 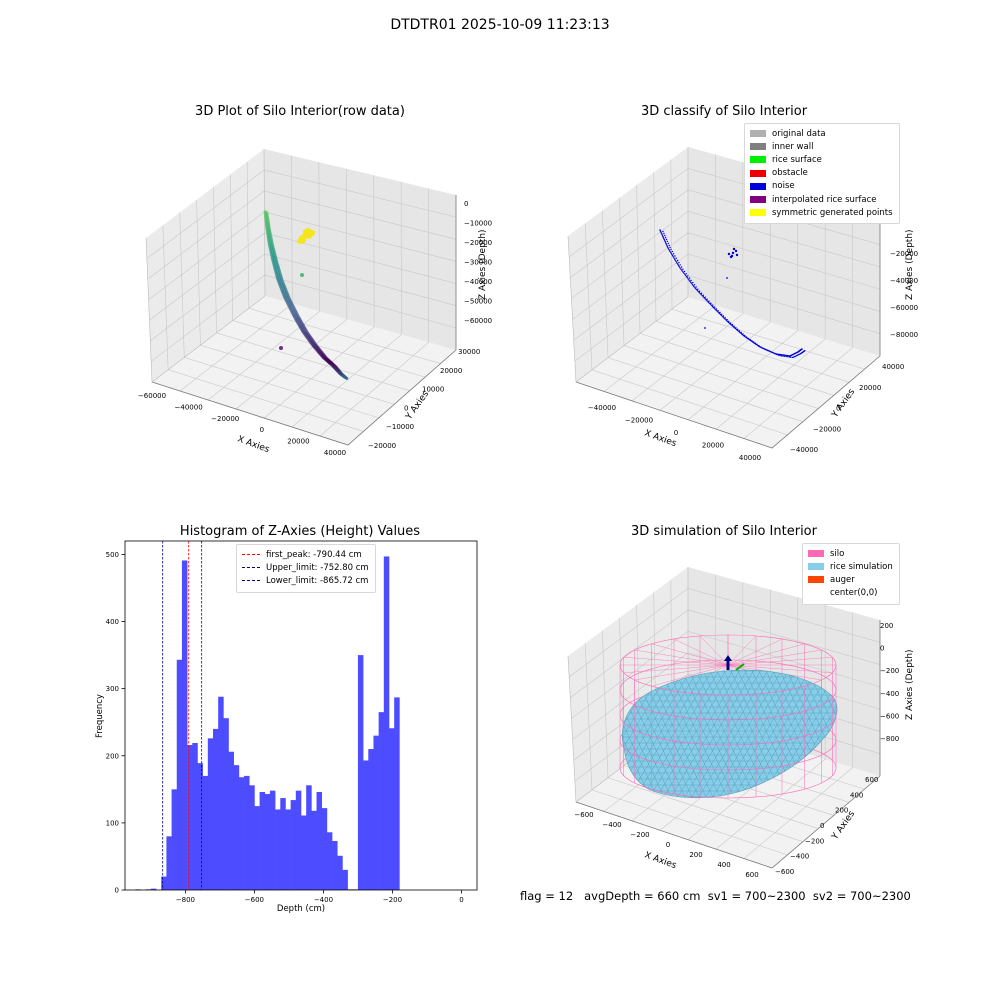 I want to click on tick-label: −200, so click(x=639, y=835).